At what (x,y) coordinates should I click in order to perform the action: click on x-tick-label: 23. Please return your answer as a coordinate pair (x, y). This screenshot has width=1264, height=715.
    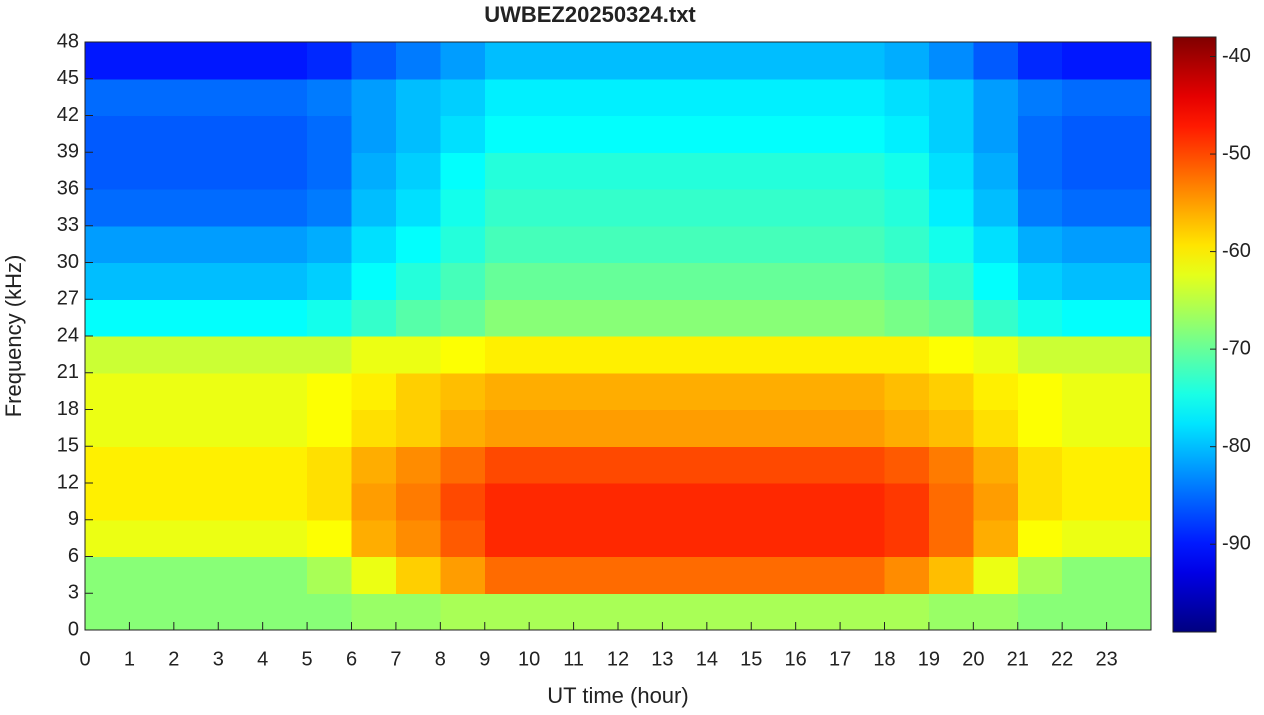
    Looking at the image, I should click on (1106, 659).